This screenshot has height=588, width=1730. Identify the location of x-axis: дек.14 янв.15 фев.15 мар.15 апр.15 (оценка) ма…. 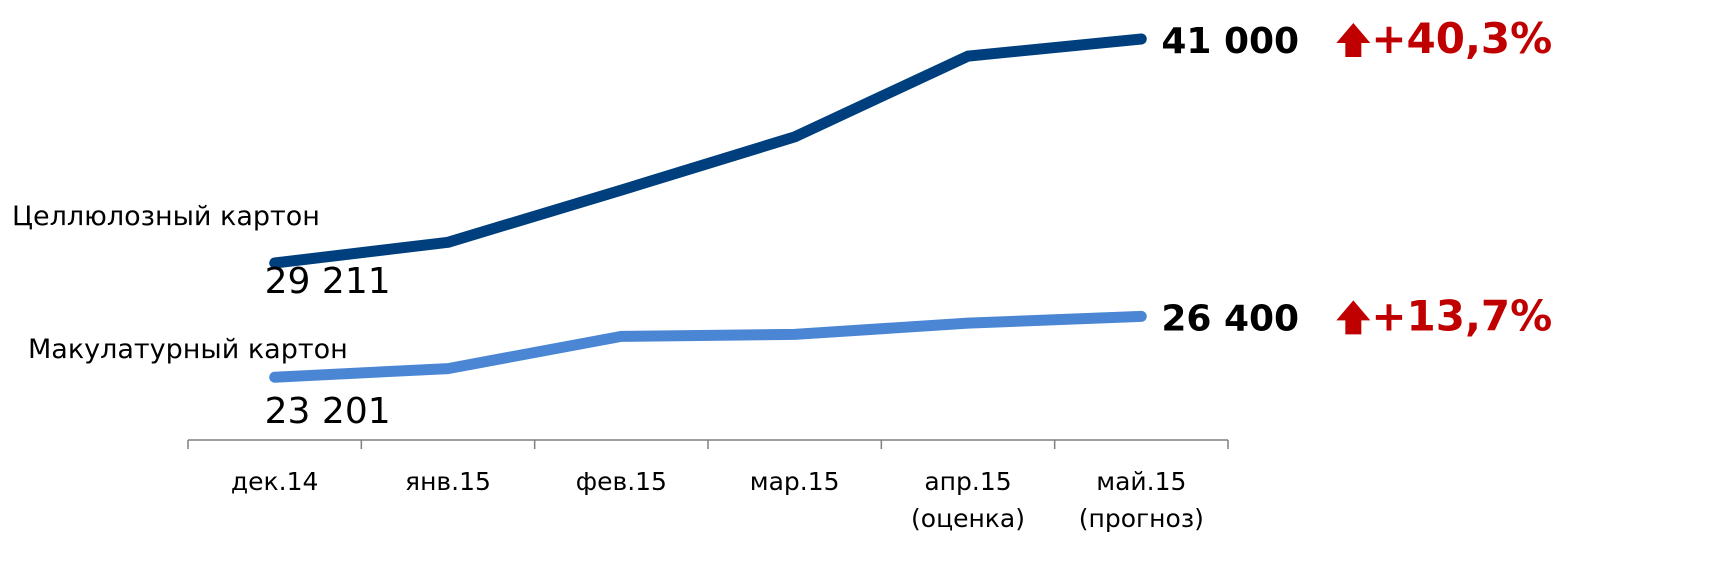
(708, 486).